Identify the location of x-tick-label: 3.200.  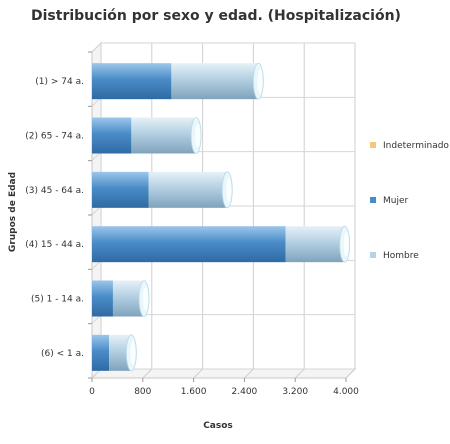
(295, 392).